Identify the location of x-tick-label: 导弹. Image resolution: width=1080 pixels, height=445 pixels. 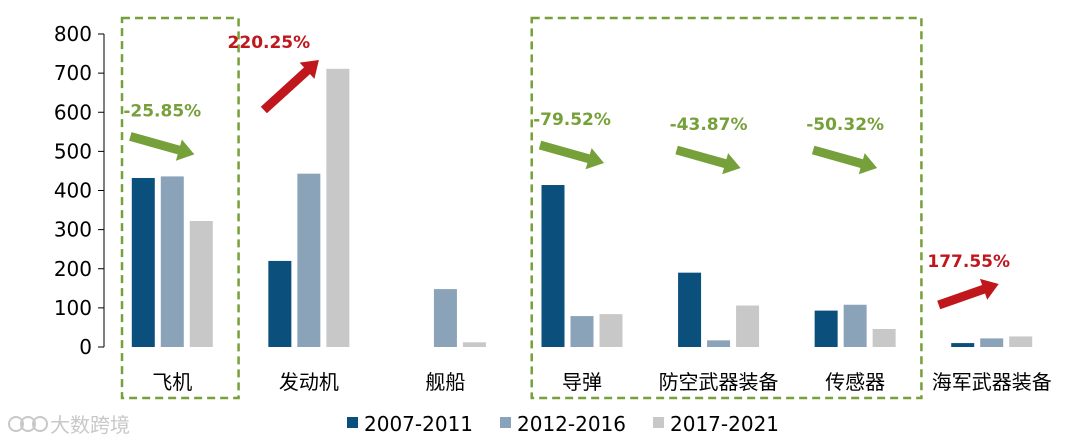
(582, 382).